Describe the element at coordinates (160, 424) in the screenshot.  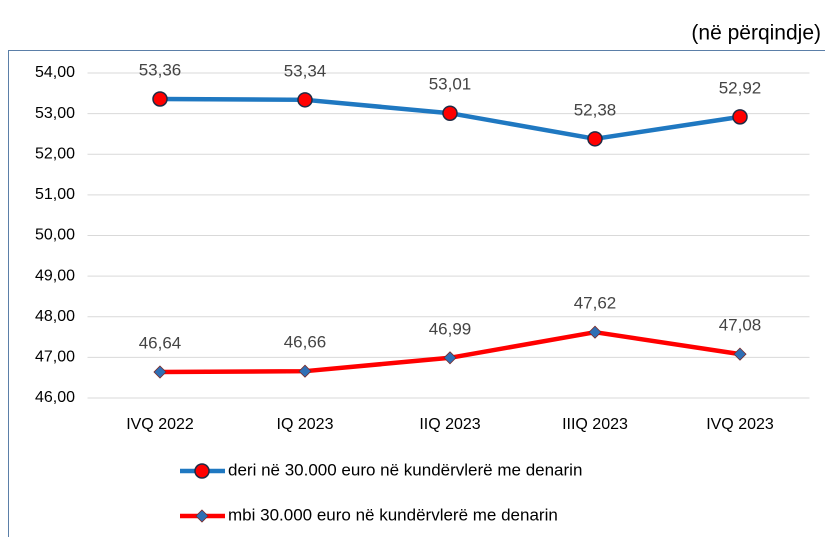
I see `x-tick-label: IVQ 2022` at that location.